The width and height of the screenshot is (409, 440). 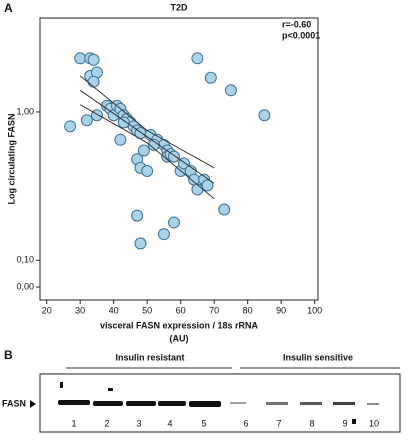 What do you see at coordinates (149, 357) in the screenshot?
I see `group-label: Insulin resistant` at bounding box center [149, 357].